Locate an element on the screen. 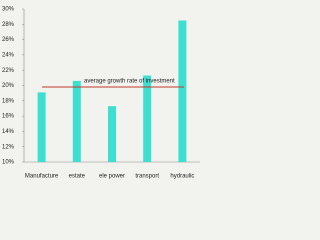 This screenshot has height=240, width=320. y-tick-label: 16% is located at coordinates (8, 117).